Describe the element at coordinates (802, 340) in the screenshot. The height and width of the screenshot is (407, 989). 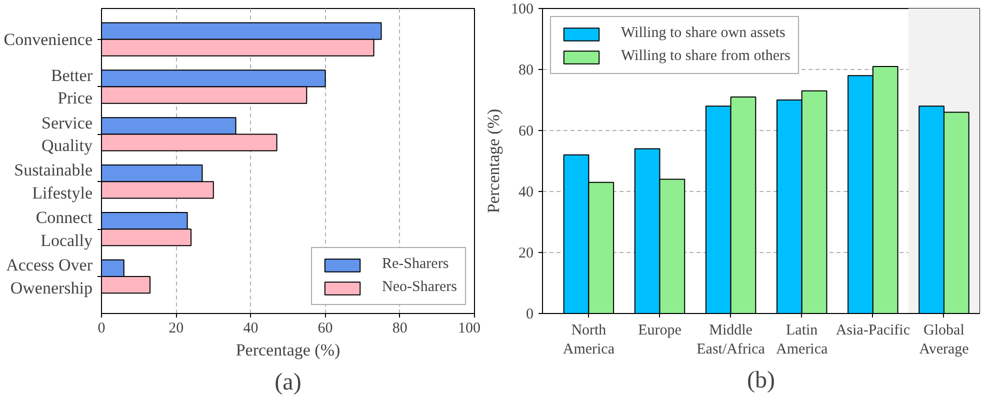
I see `x-tick-label: Latin America` at that location.